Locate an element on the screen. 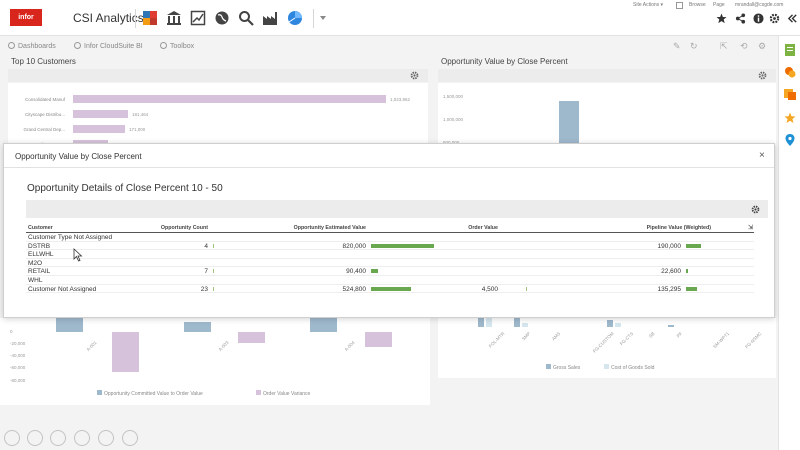 The image size is (800, 450). cell-customer: M2O is located at coordinates (35, 263).